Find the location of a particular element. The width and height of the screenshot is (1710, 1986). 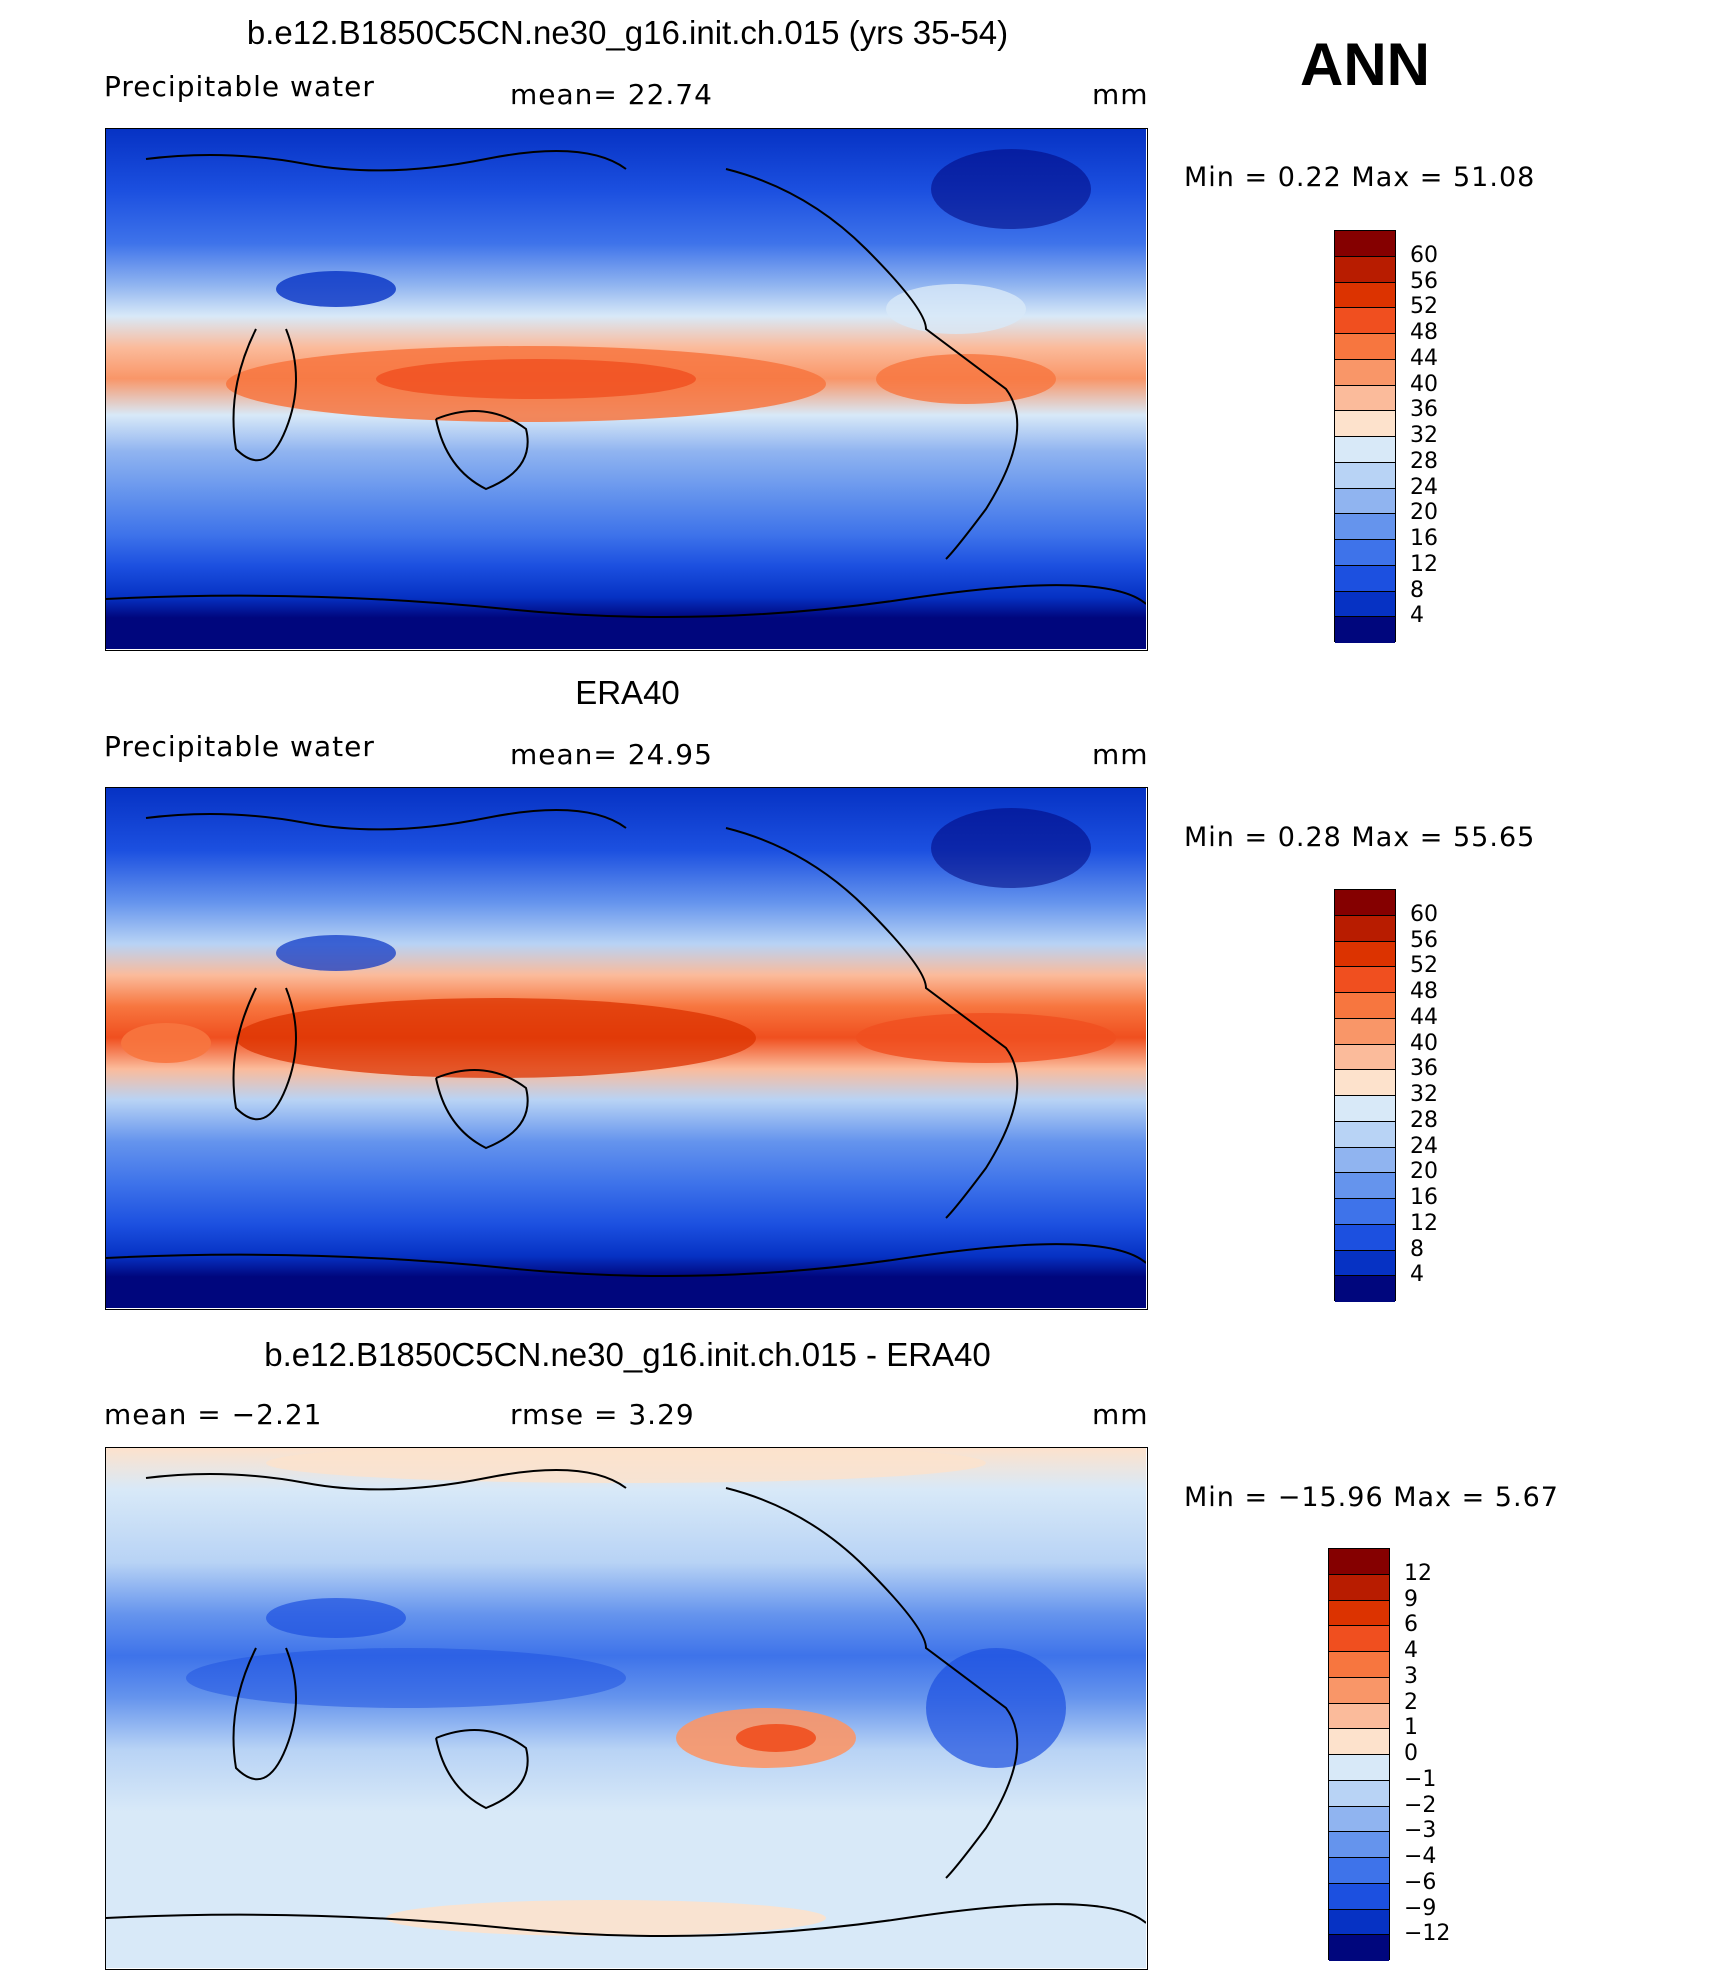

colorbar-tick-label: 48 is located at coordinates (1424, 332).